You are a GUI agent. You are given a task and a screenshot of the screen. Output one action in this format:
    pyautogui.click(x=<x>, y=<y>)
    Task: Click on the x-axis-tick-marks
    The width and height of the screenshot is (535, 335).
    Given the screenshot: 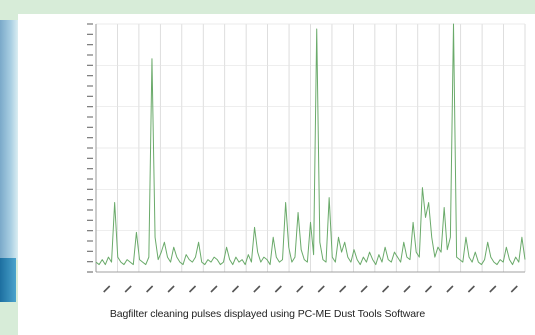 What is the action you would take?
    pyautogui.click(x=310, y=289)
    